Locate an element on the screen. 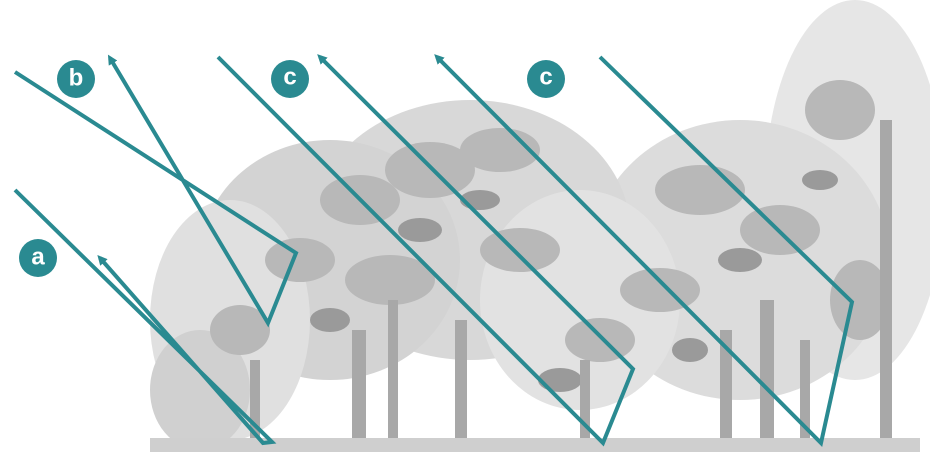 The image size is (930, 465). badge-a: a is located at coordinates (38, 258).